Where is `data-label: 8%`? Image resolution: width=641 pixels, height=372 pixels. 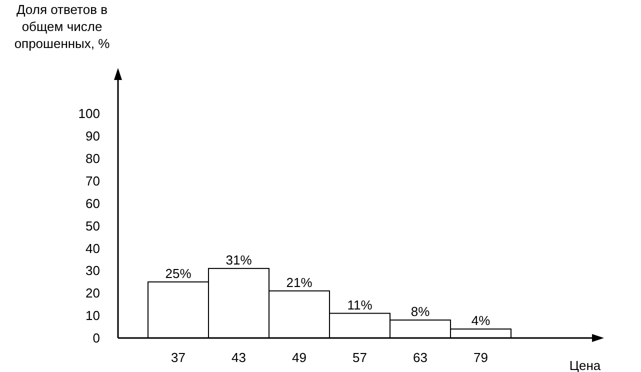
data-label: 8% is located at coordinates (420, 312).